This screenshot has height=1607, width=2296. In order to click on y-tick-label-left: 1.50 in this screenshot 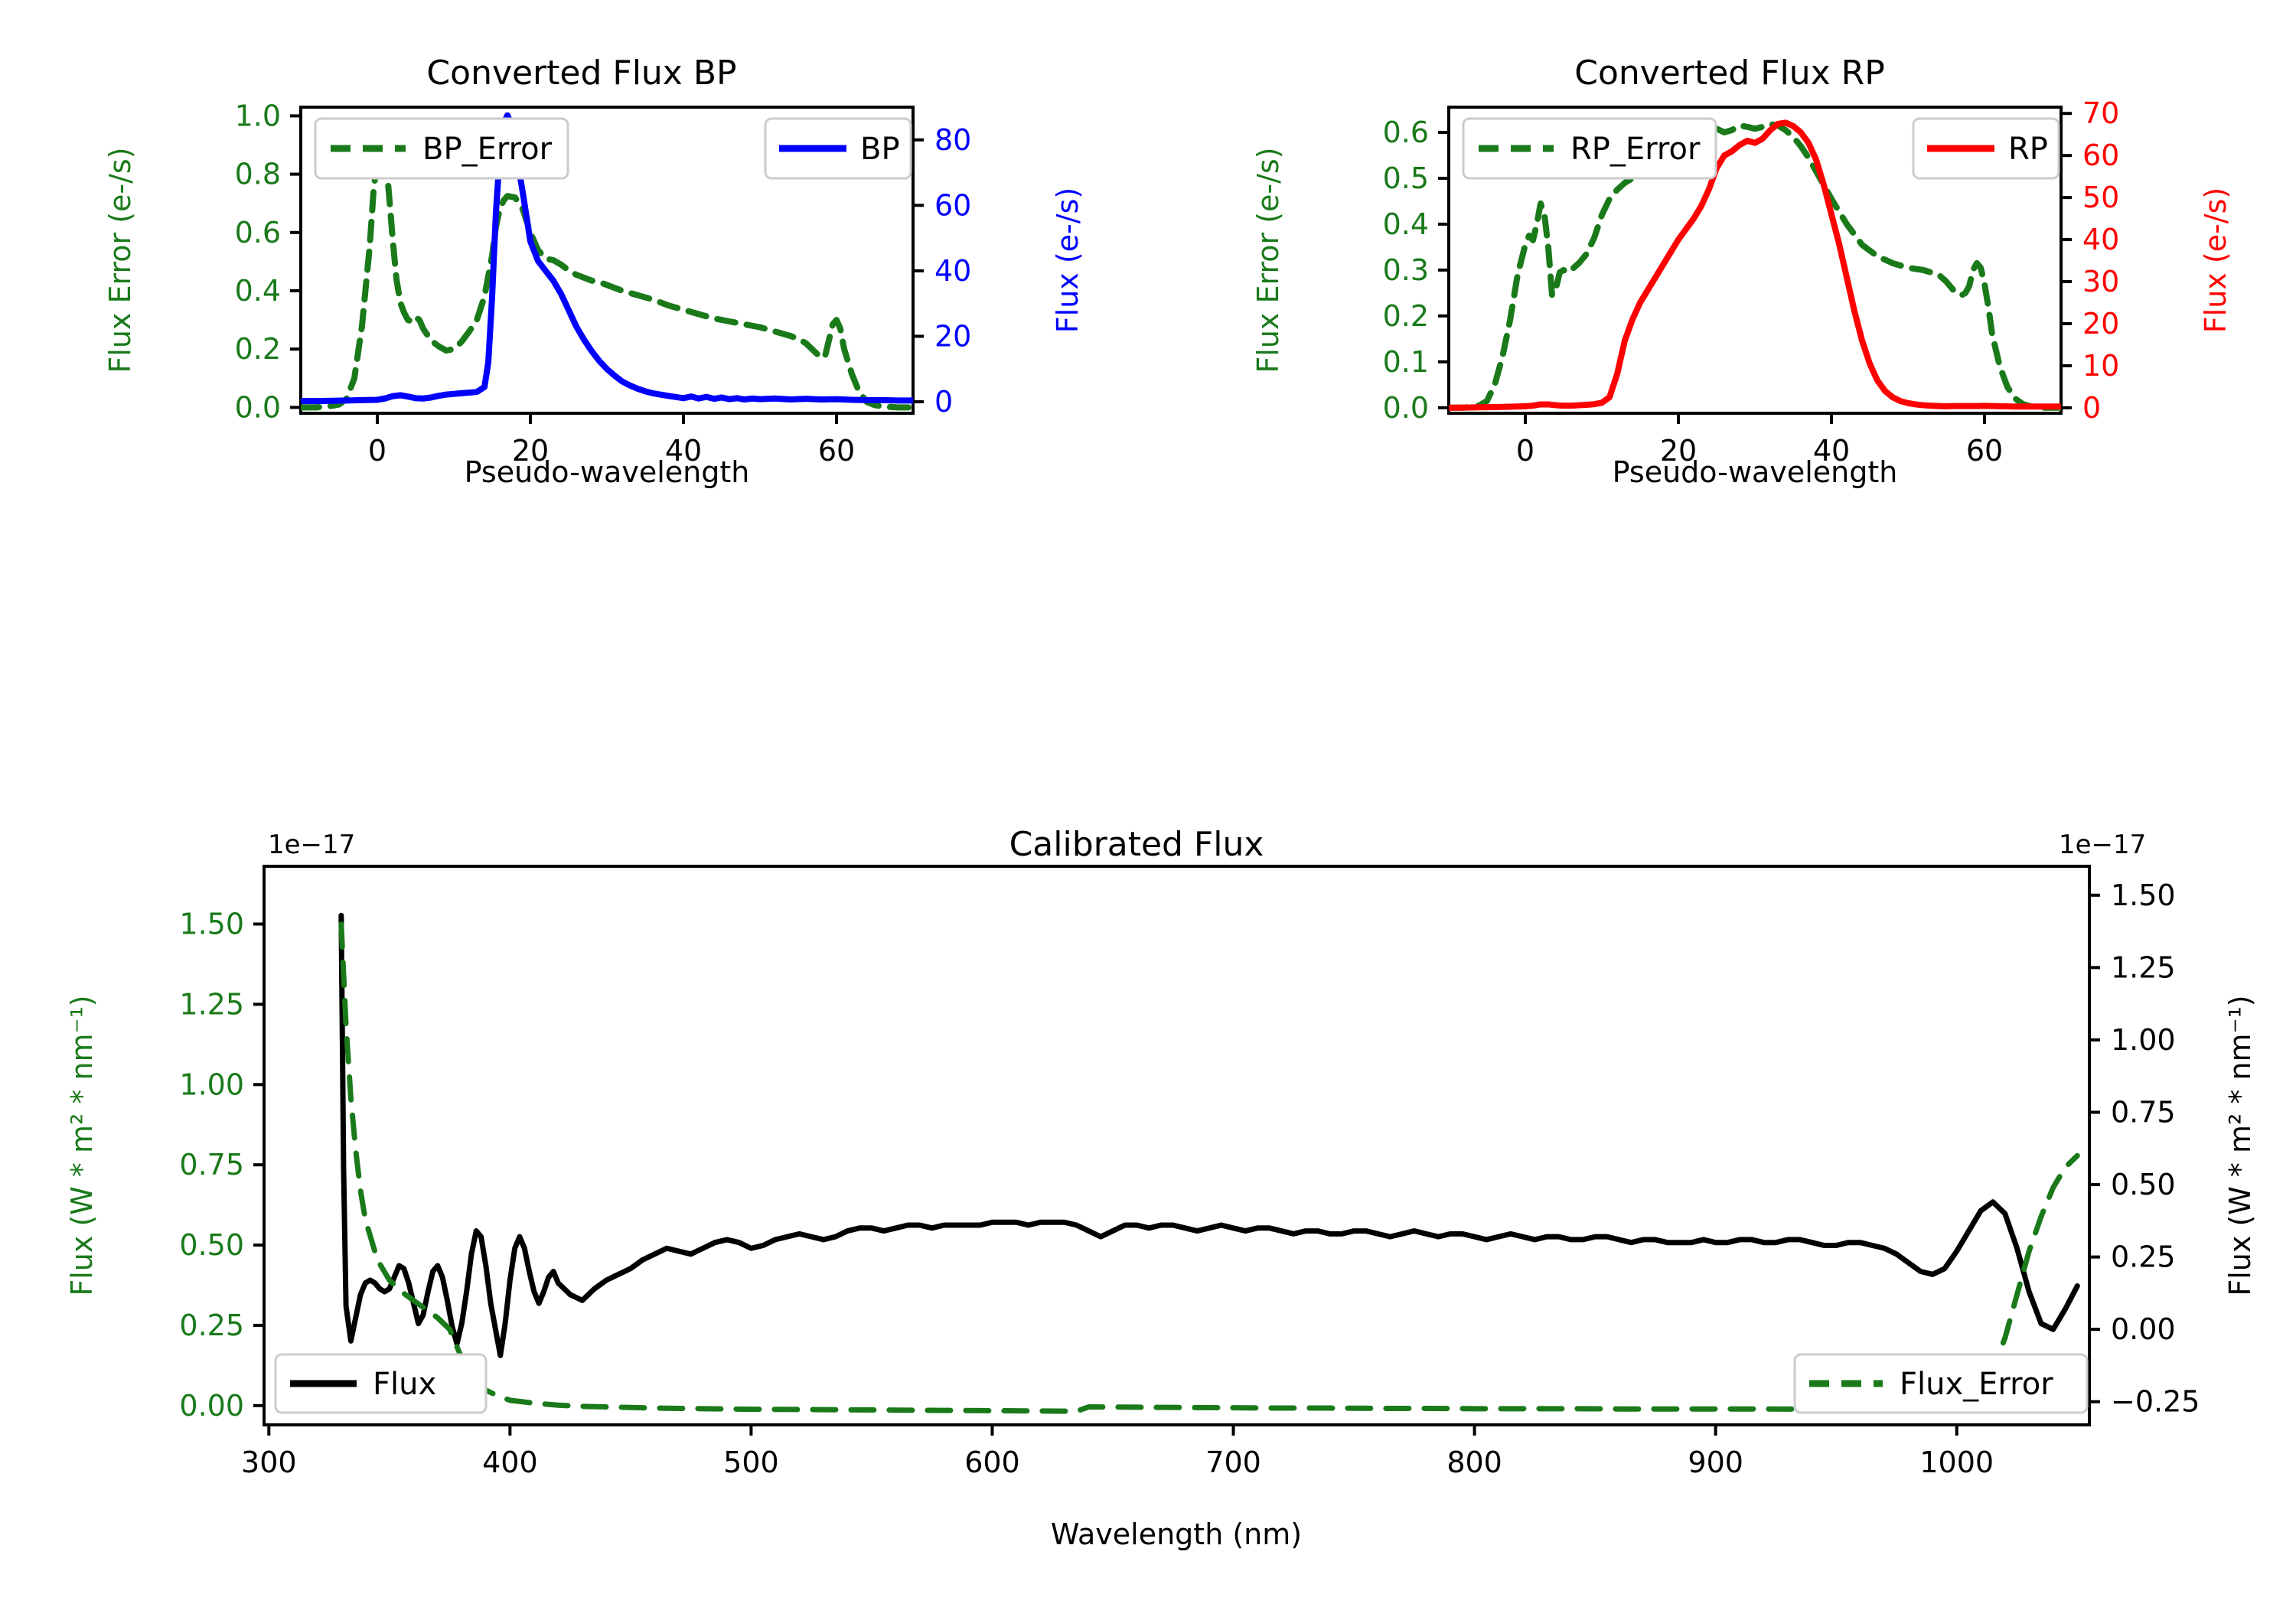, I will do `click(211, 925)`.